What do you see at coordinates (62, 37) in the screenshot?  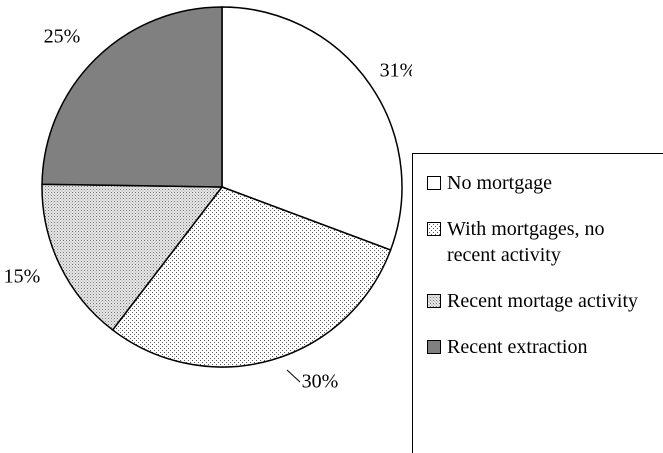 I see `data-label: 25%` at bounding box center [62, 37].